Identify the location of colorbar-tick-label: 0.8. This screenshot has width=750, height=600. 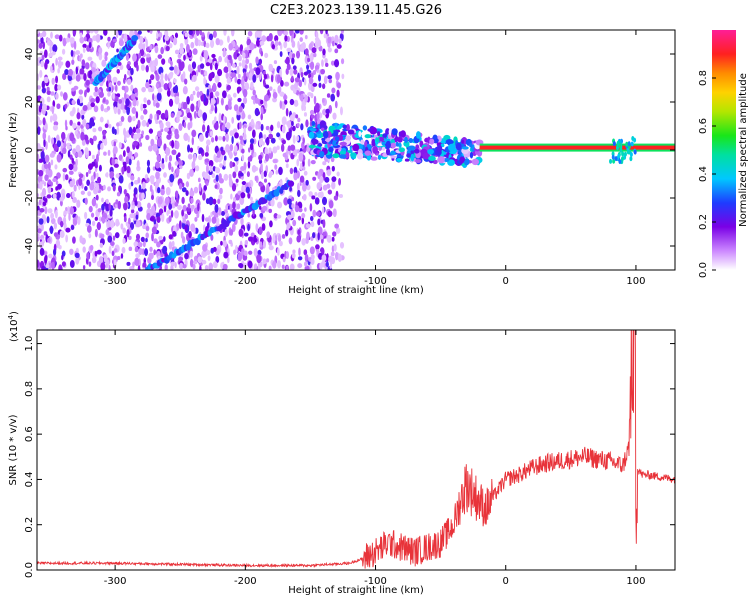
(703, 78).